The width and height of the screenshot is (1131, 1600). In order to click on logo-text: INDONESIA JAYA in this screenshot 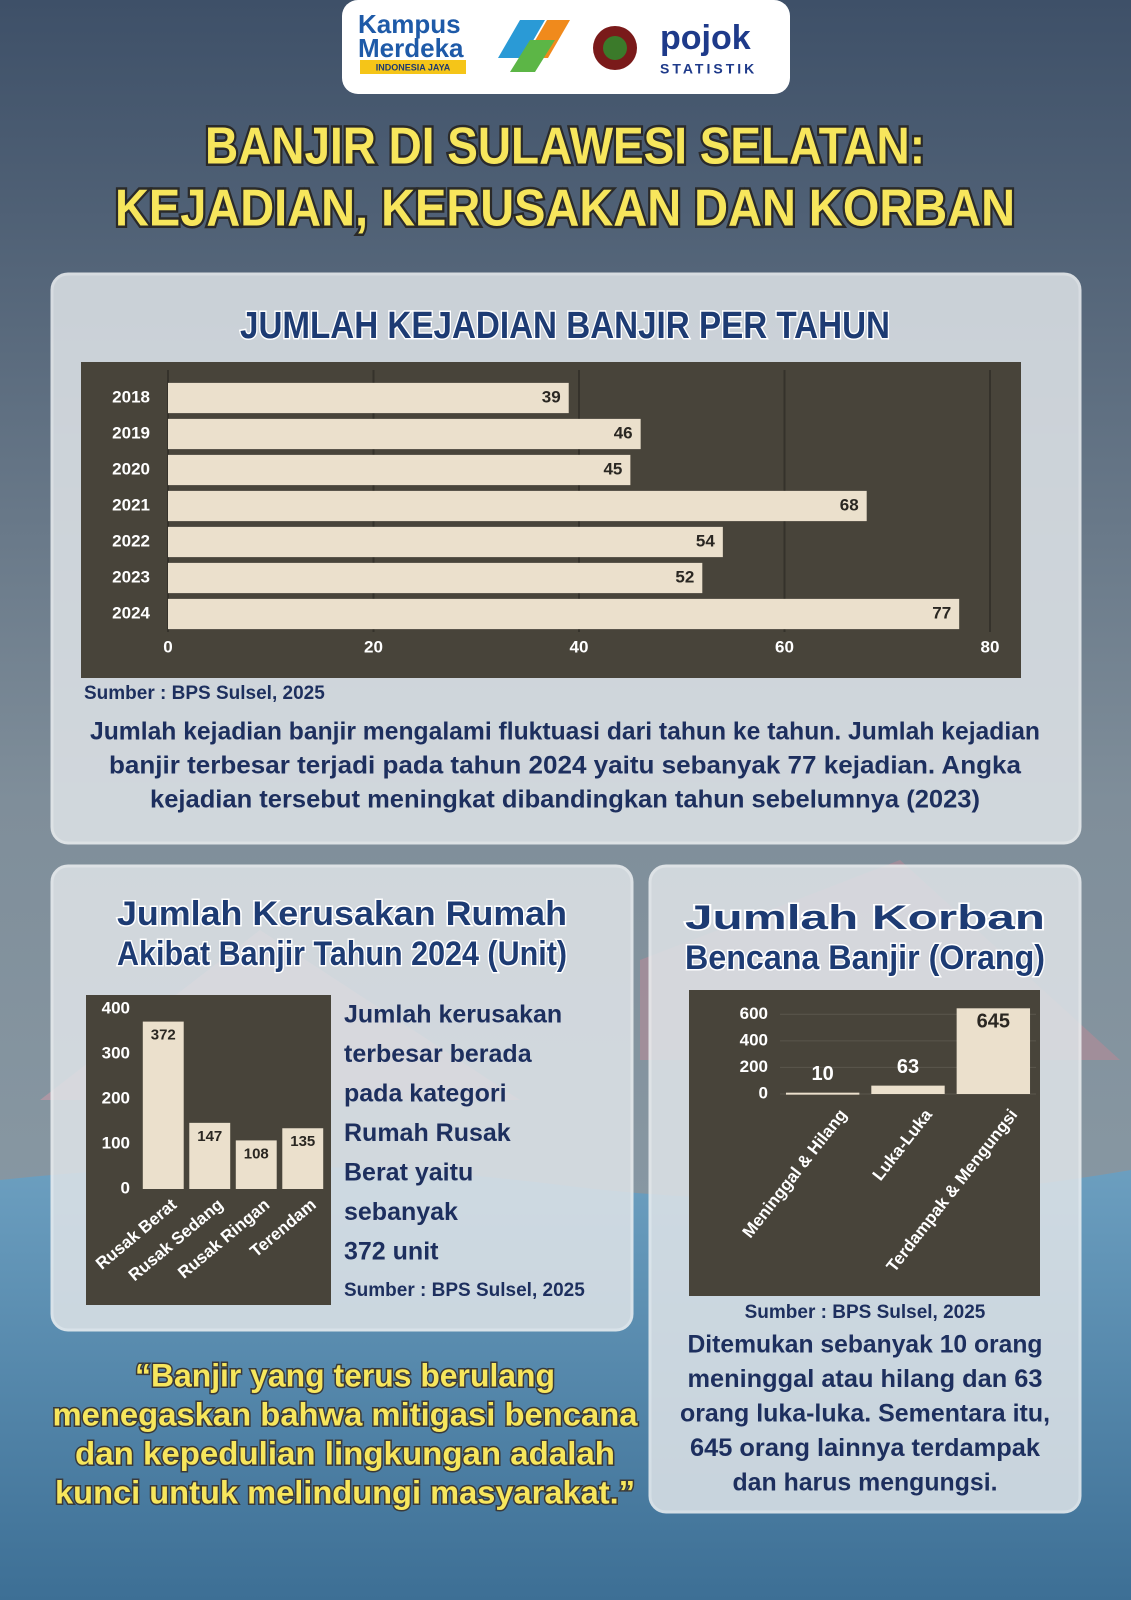, I will do `click(413, 67)`.